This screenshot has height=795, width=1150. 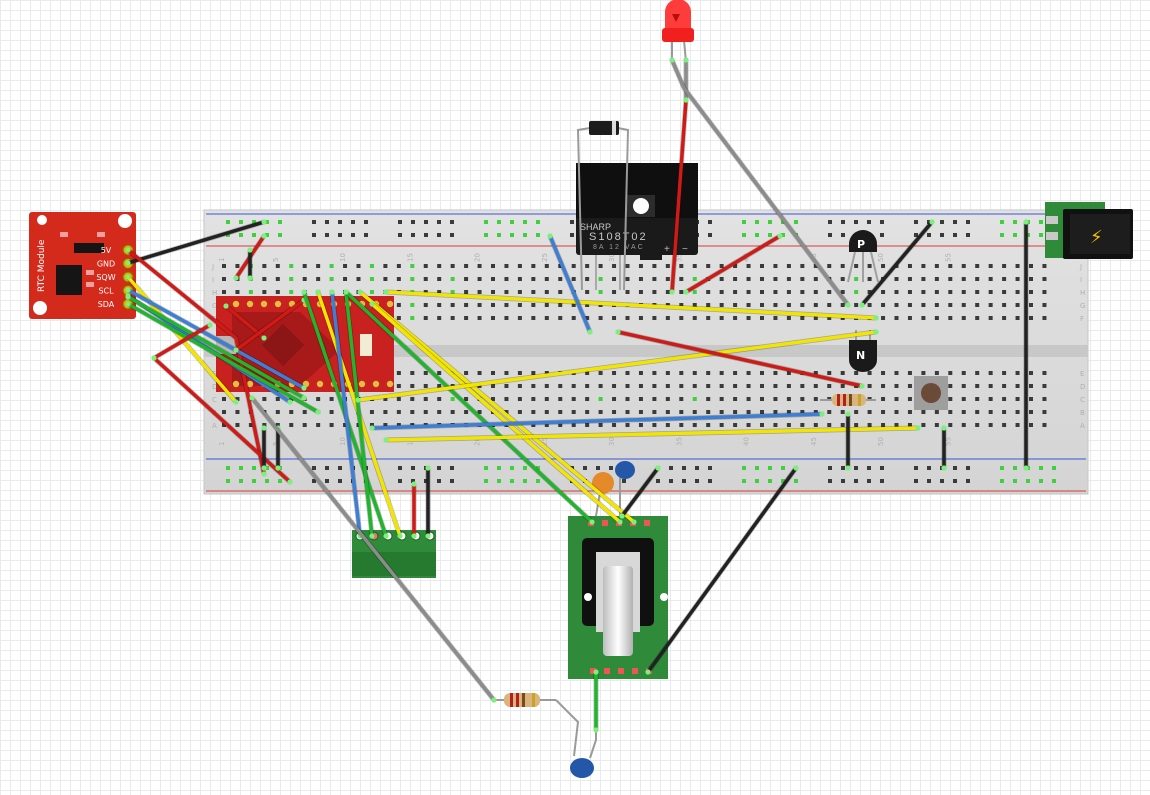 I want to click on jumper-wire-blue, so click(x=597, y=421).